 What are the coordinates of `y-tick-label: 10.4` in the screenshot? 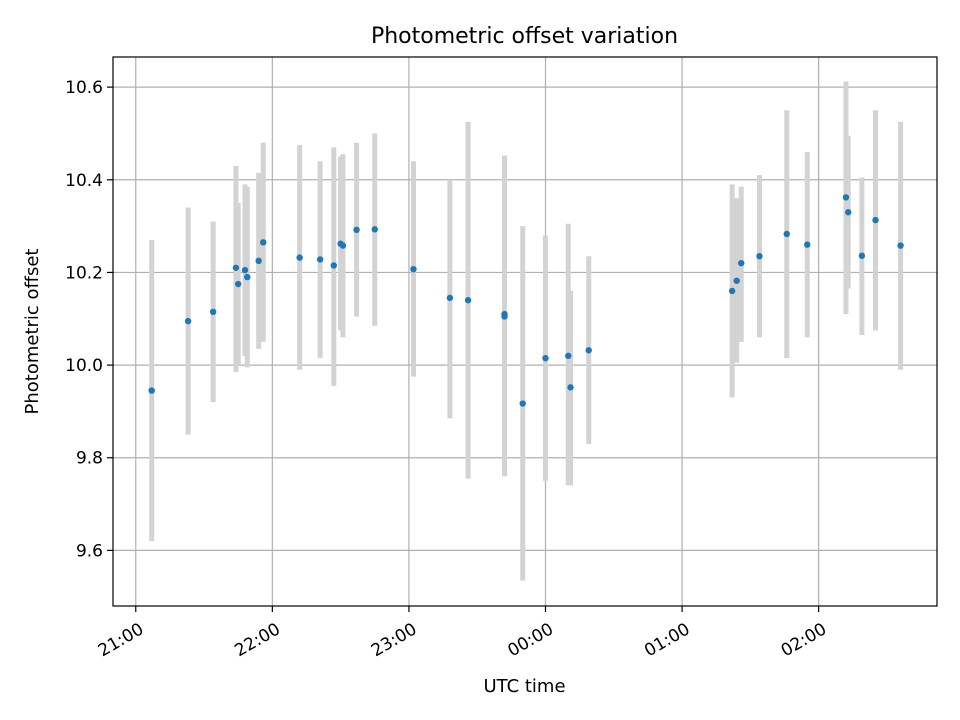 It's located at (84, 181).